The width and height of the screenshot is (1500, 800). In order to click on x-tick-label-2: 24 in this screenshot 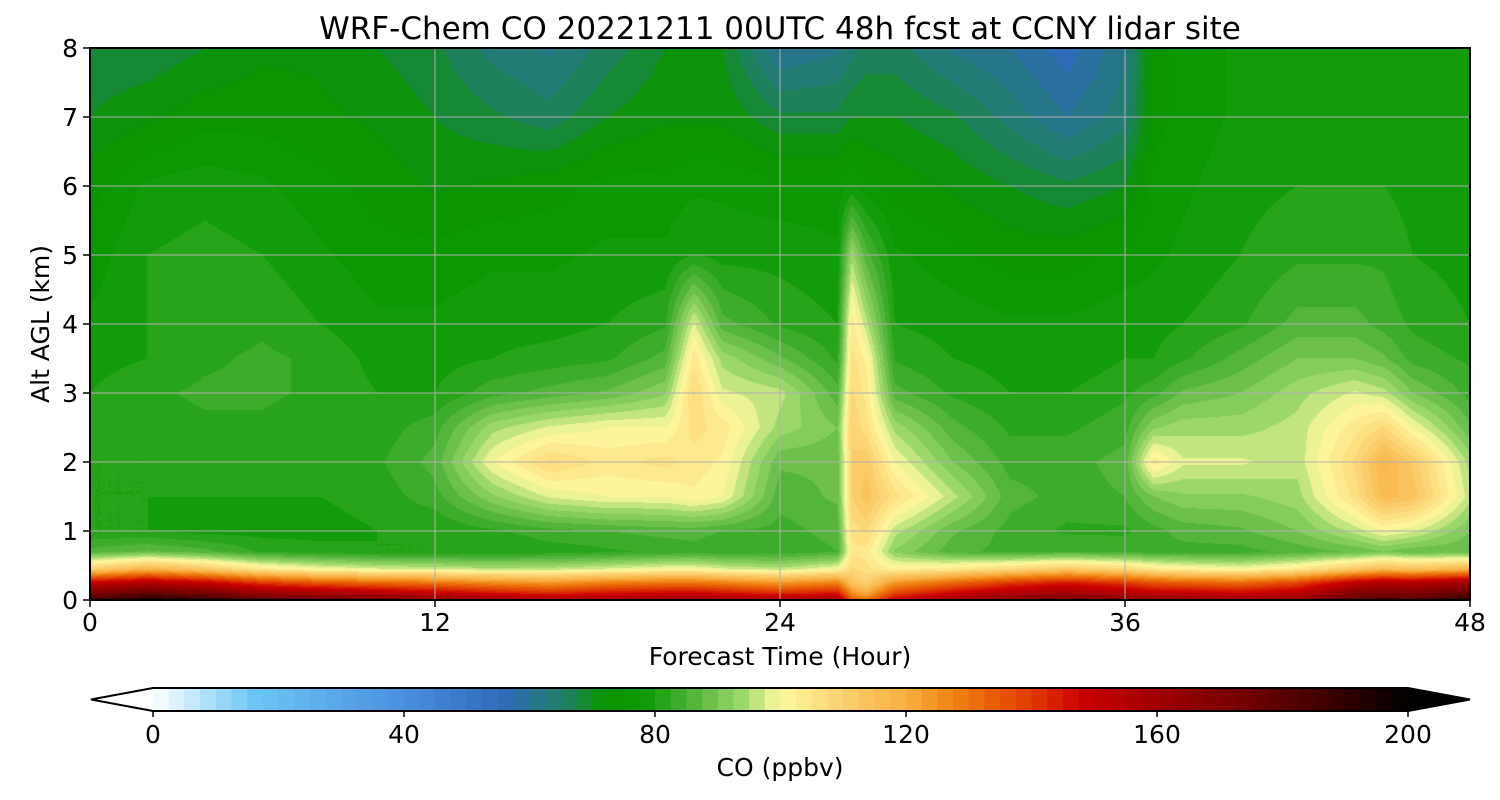, I will do `click(780, 622)`.